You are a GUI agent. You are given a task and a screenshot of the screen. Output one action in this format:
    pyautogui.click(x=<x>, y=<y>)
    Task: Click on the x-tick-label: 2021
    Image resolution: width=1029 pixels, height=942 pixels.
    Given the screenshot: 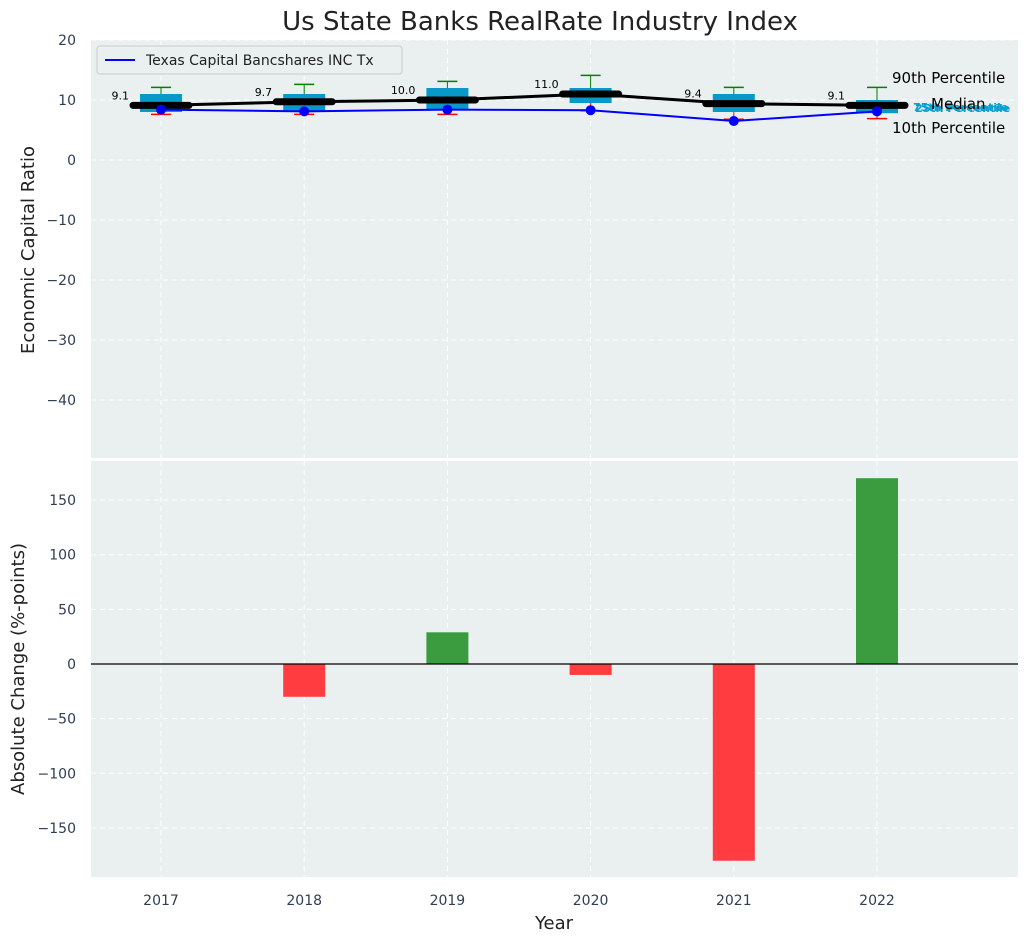 What is the action you would take?
    pyautogui.click(x=734, y=901)
    